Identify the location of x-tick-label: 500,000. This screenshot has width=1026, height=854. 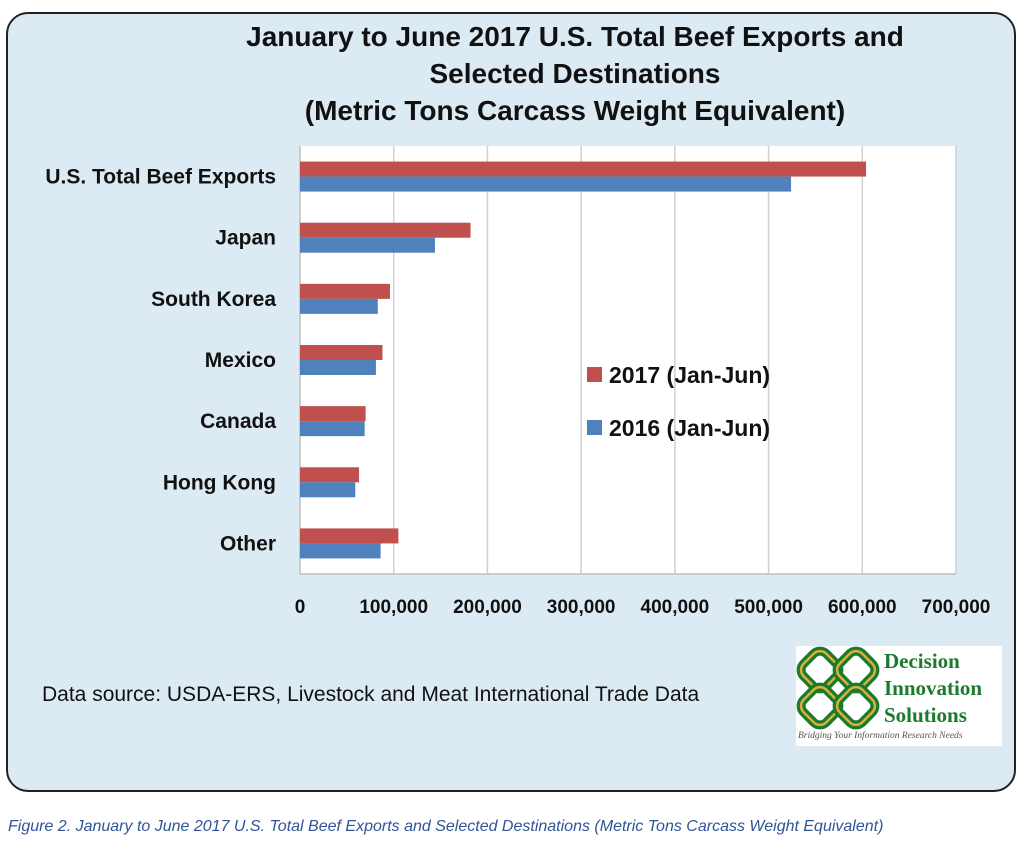
(768, 607).